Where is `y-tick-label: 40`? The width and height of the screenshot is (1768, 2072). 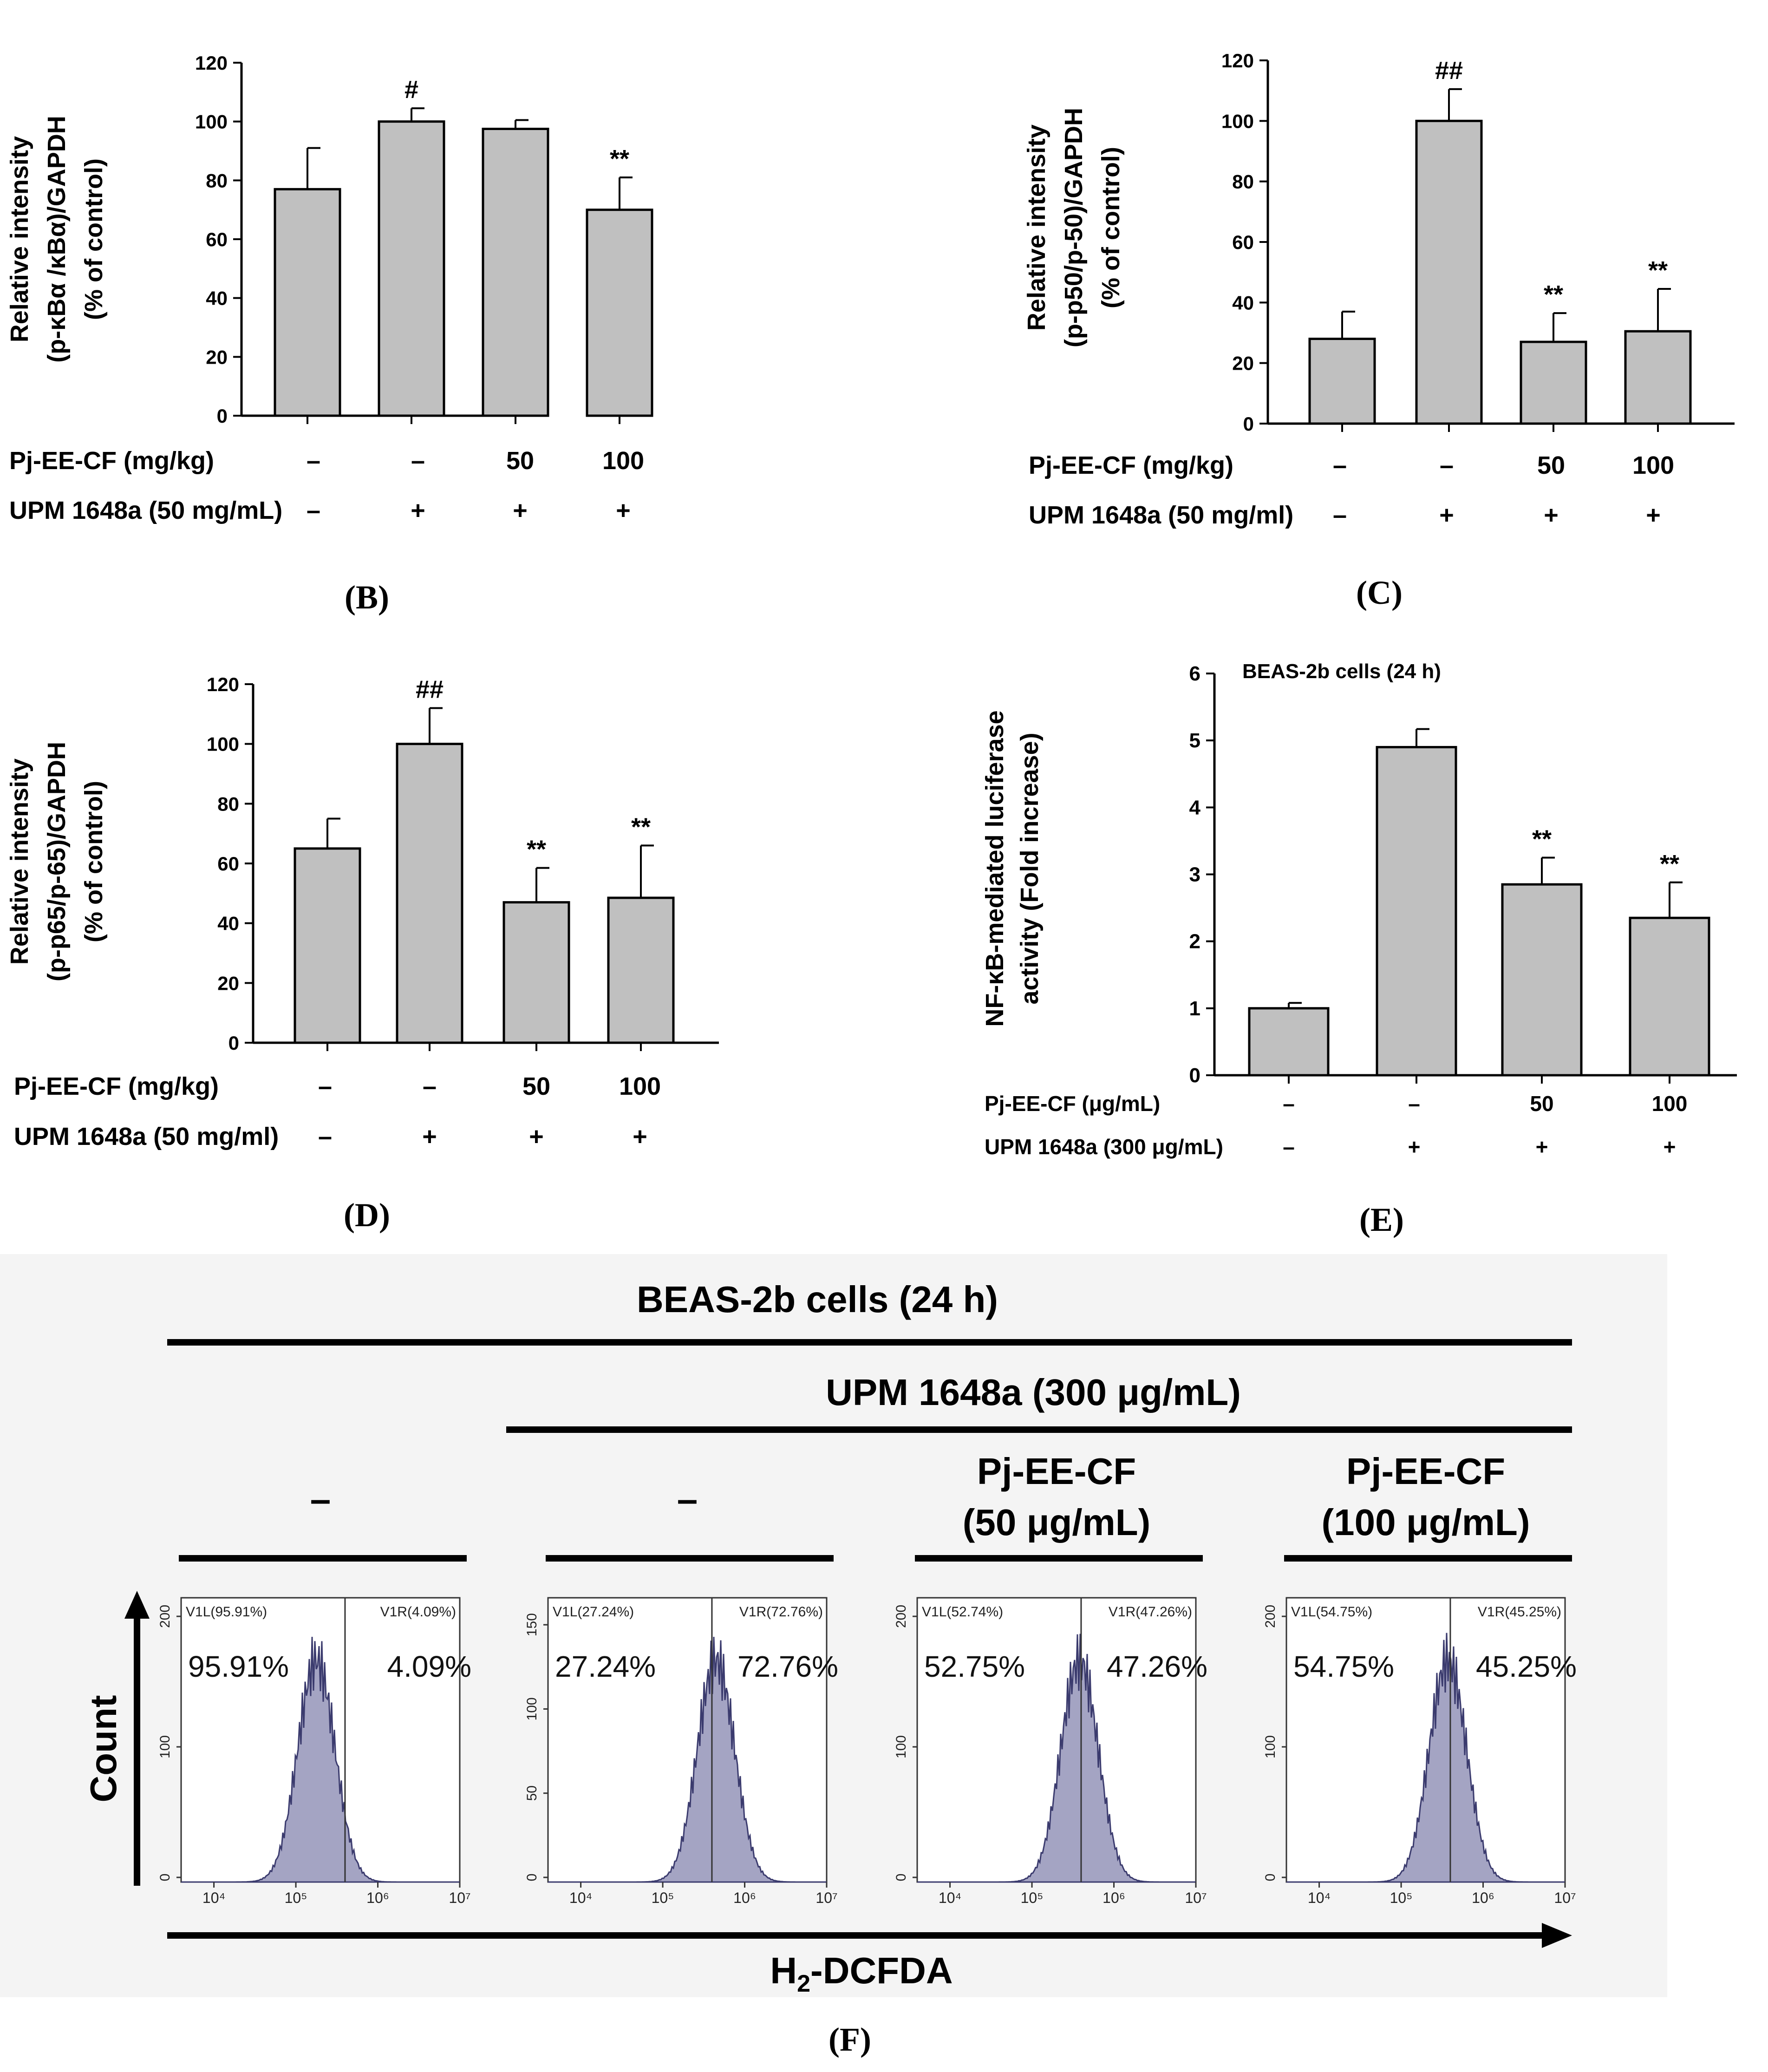
y-tick-label: 40 is located at coordinates (228, 924).